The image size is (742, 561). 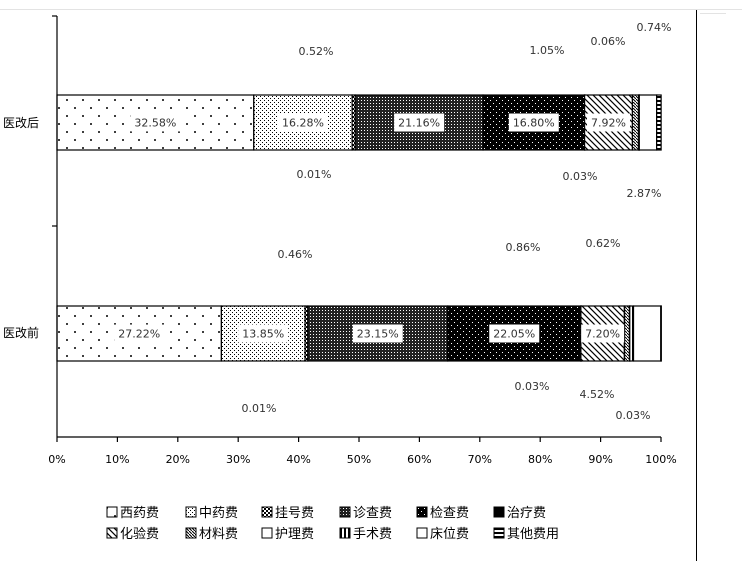 I want to click on data-label-0-1: 16.28%, so click(x=303, y=123).